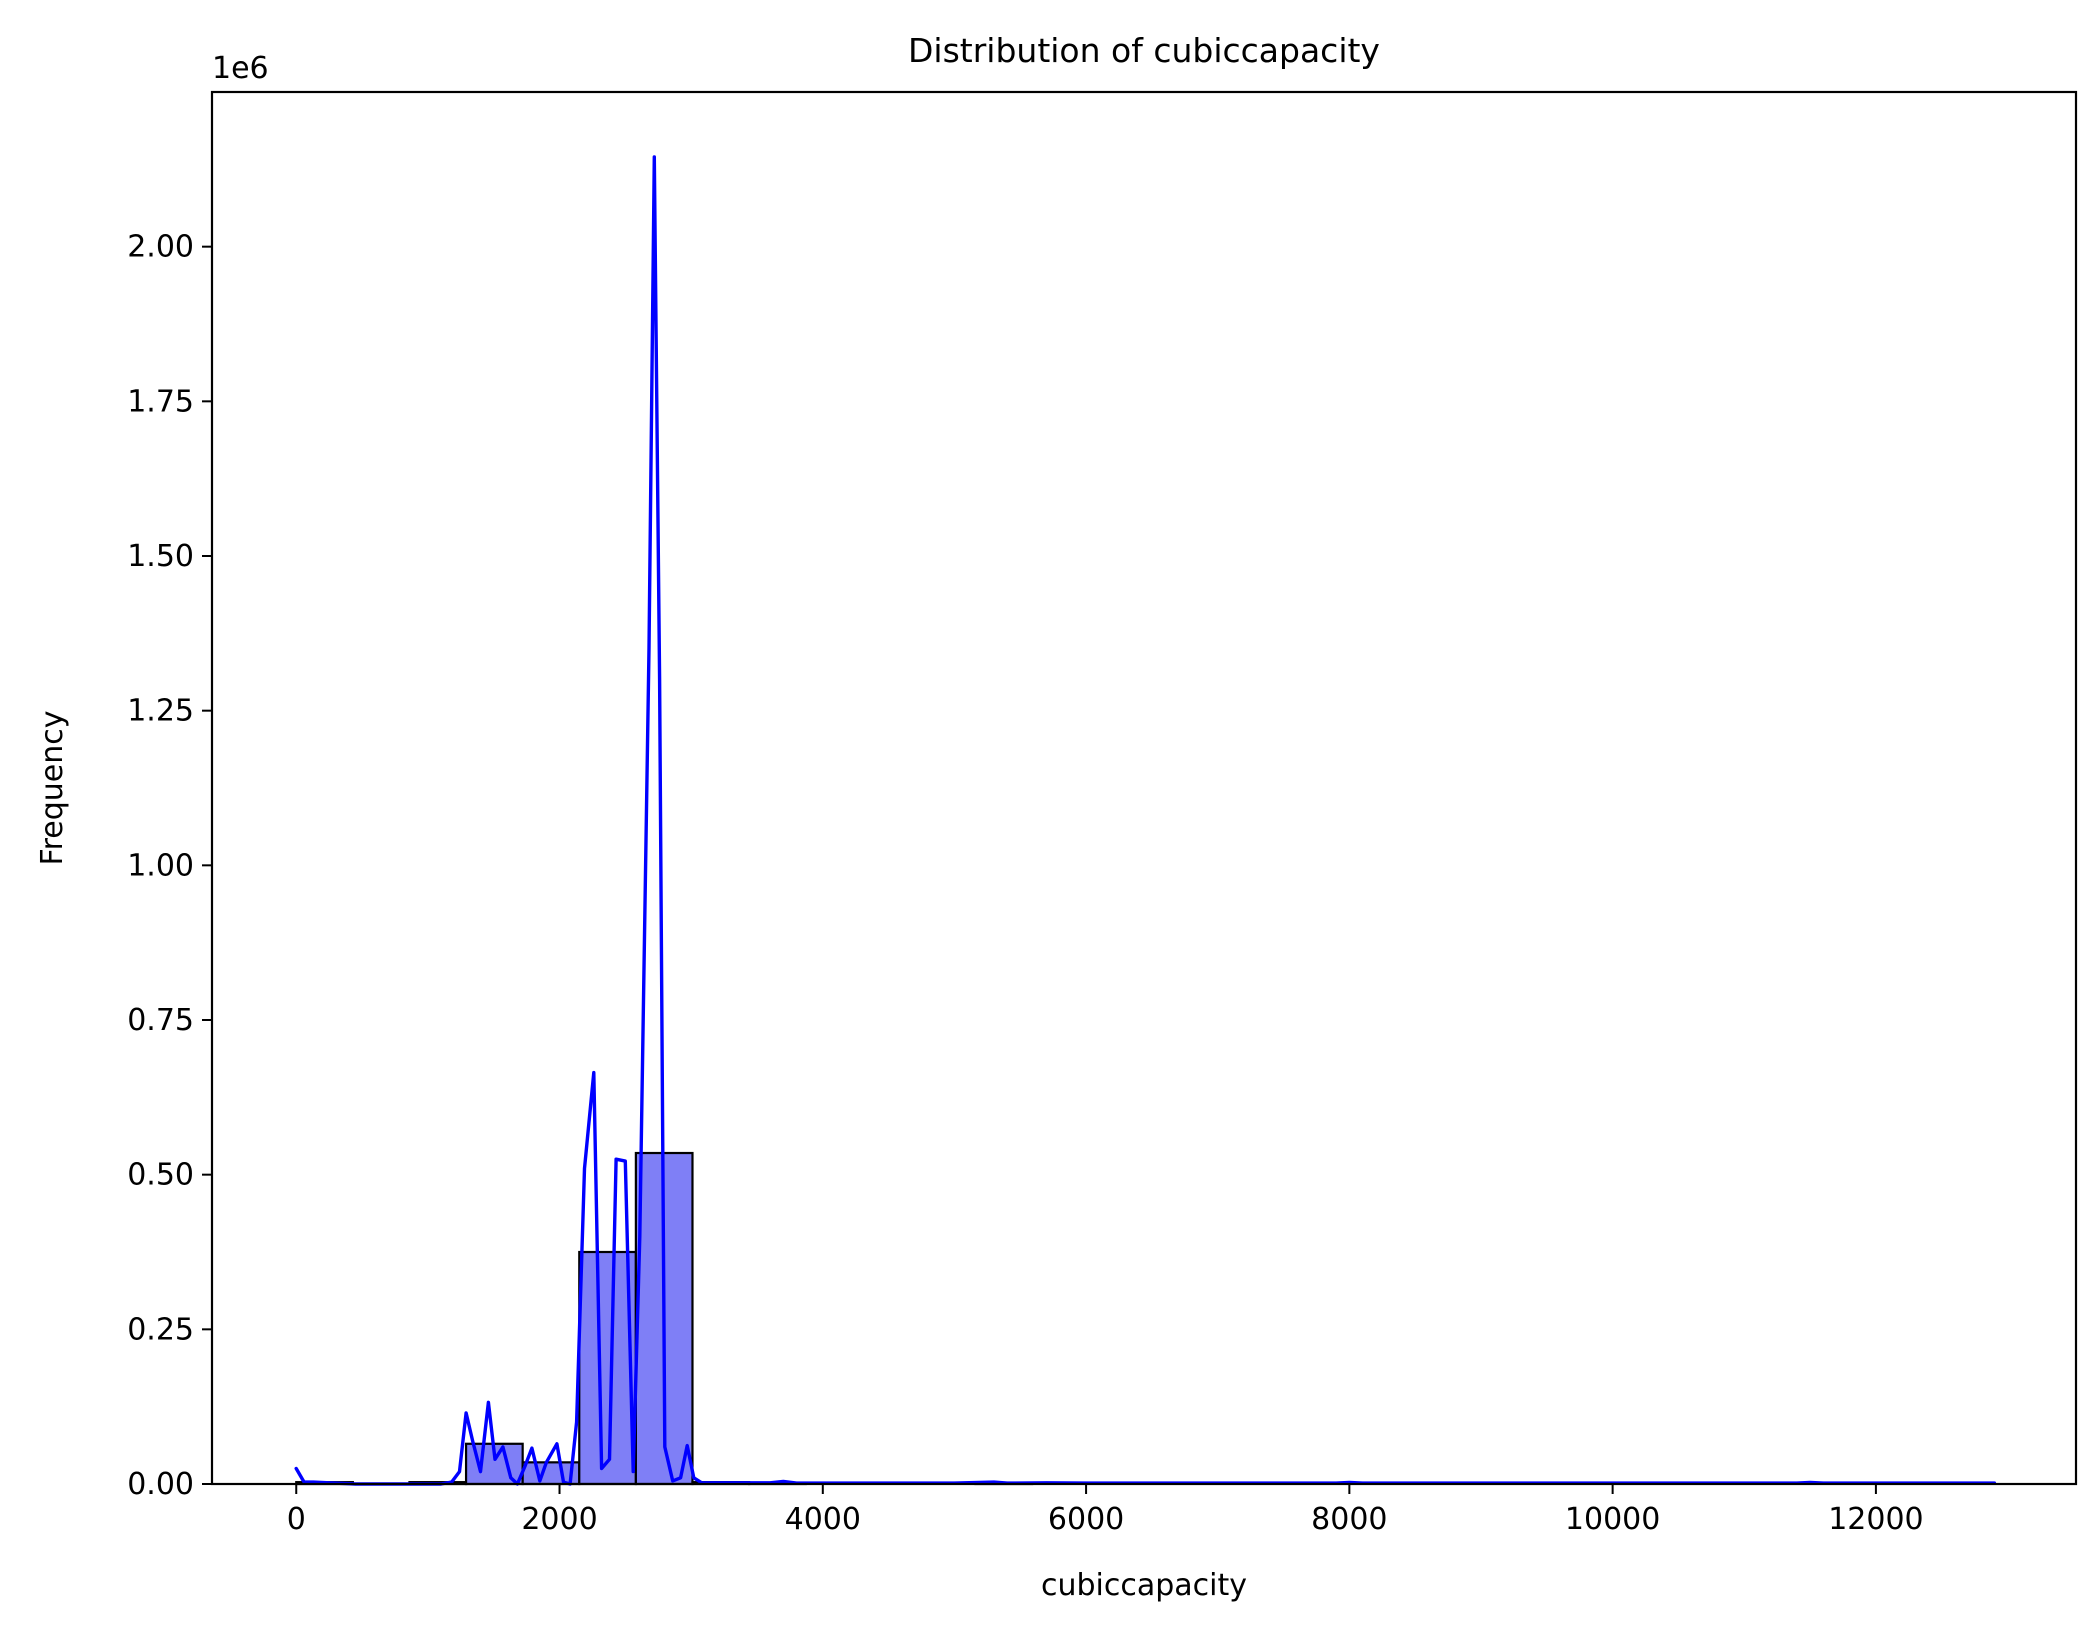 This screenshot has width=2100, height=1638. What do you see at coordinates (296, 1519) in the screenshot?
I see `x-tick-label: 0` at bounding box center [296, 1519].